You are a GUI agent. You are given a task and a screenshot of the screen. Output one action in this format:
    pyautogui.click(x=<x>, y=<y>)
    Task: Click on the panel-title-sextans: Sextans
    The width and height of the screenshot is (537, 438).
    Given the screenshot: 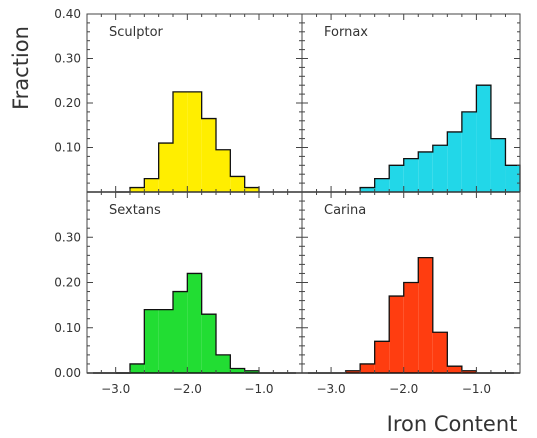 What is the action you would take?
    pyautogui.click(x=135, y=210)
    